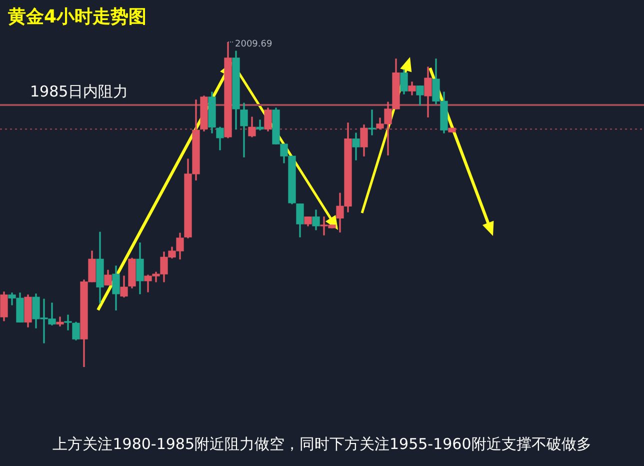  Describe the element at coordinates (253, 44) in the screenshot. I see `annotation: 2009.69` at that location.